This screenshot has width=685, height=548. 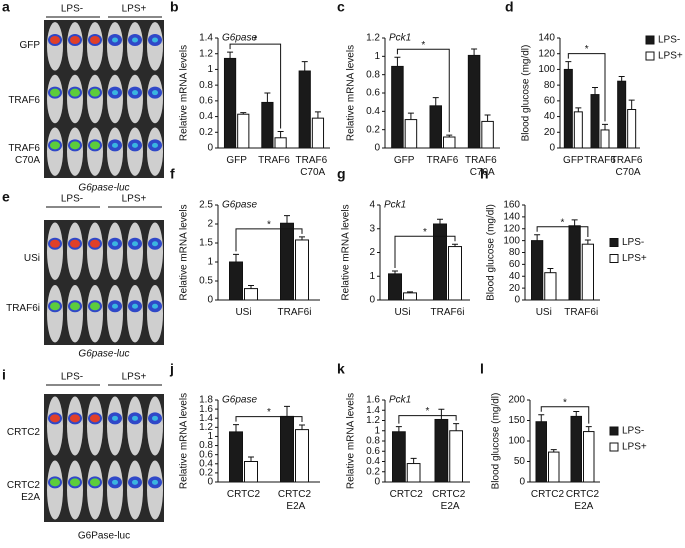 I want to click on y-tick-label: 80, so click(x=515, y=252).